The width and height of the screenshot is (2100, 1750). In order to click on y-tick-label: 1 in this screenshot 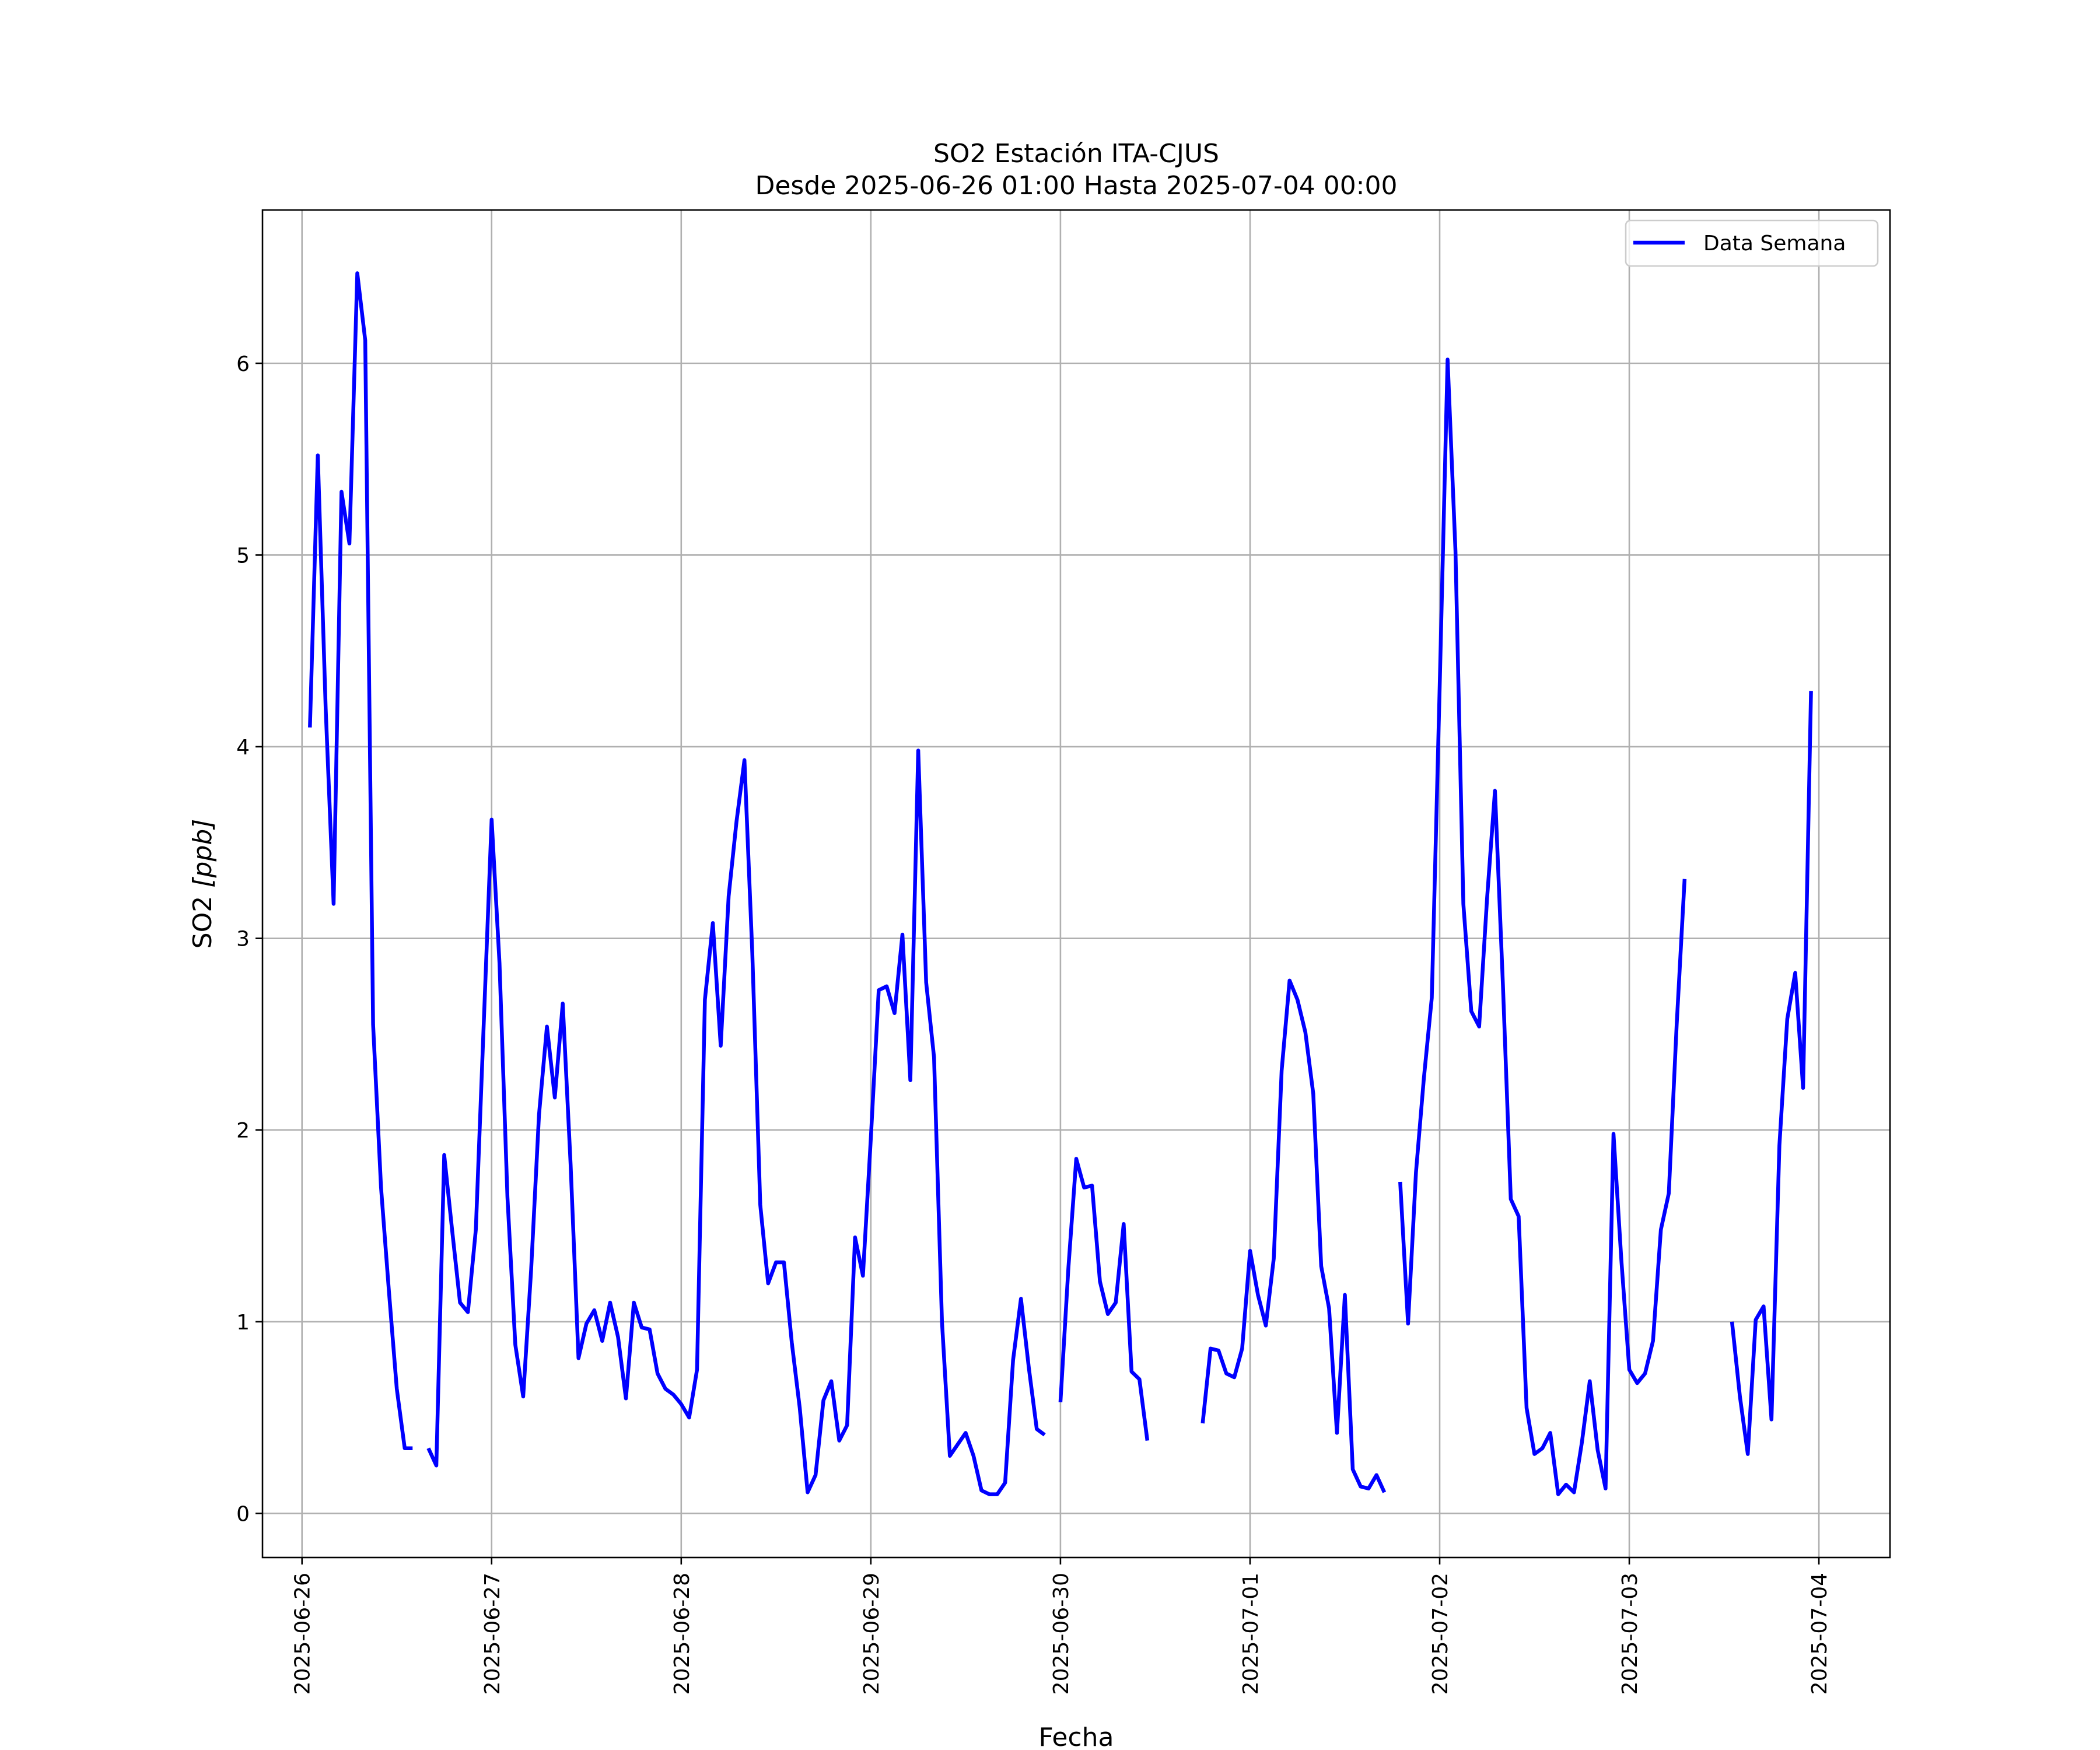, I will do `click(243, 1323)`.